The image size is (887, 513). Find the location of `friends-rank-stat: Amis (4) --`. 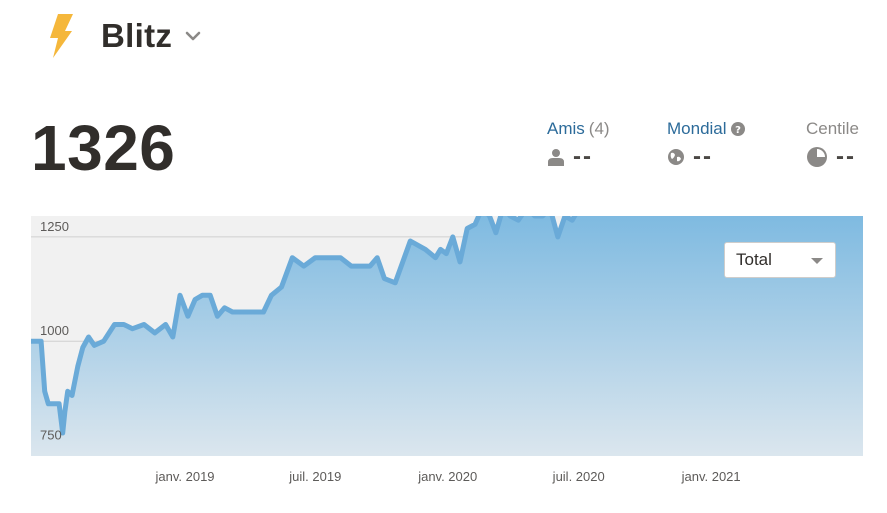

friends-rank-stat: Amis (4) -- is located at coordinates (578, 143).